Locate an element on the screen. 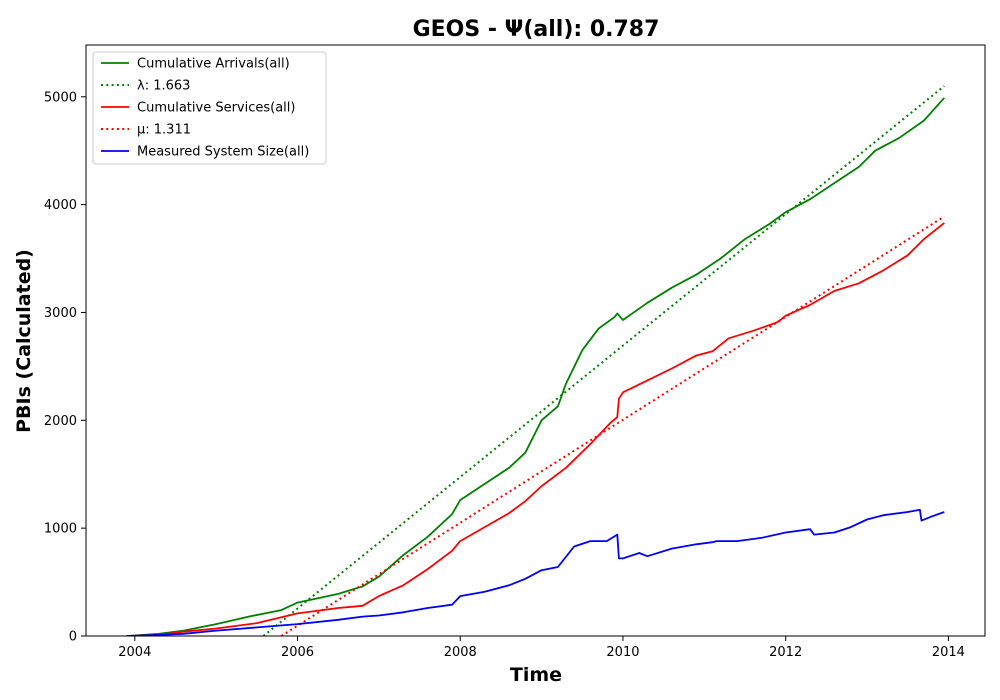 This screenshot has width=1000, height=700. x-tick-label: 2014 is located at coordinates (948, 652).